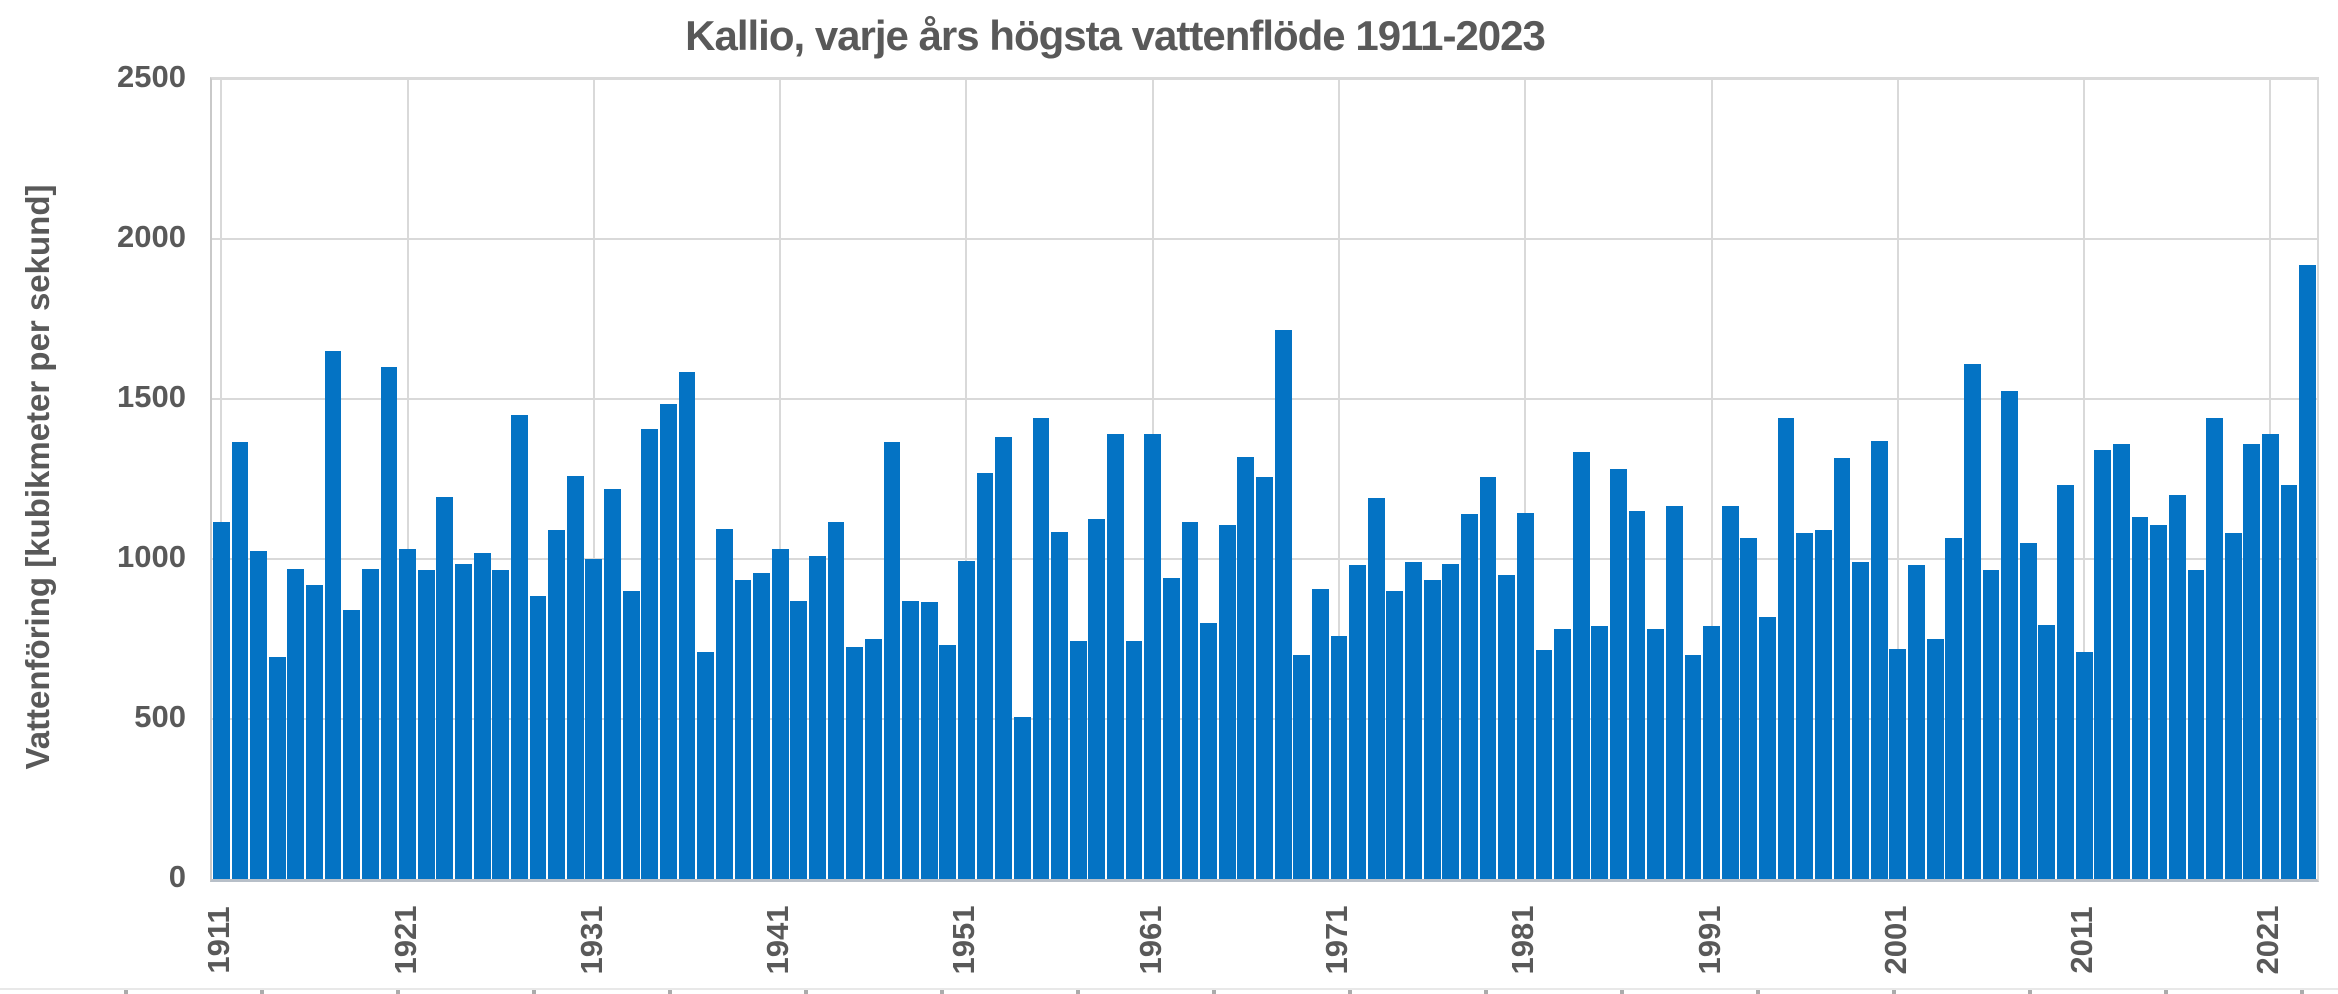 The width and height of the screenshot is (2338, 994). I want to click on bar-2013, so click(2121, 661).